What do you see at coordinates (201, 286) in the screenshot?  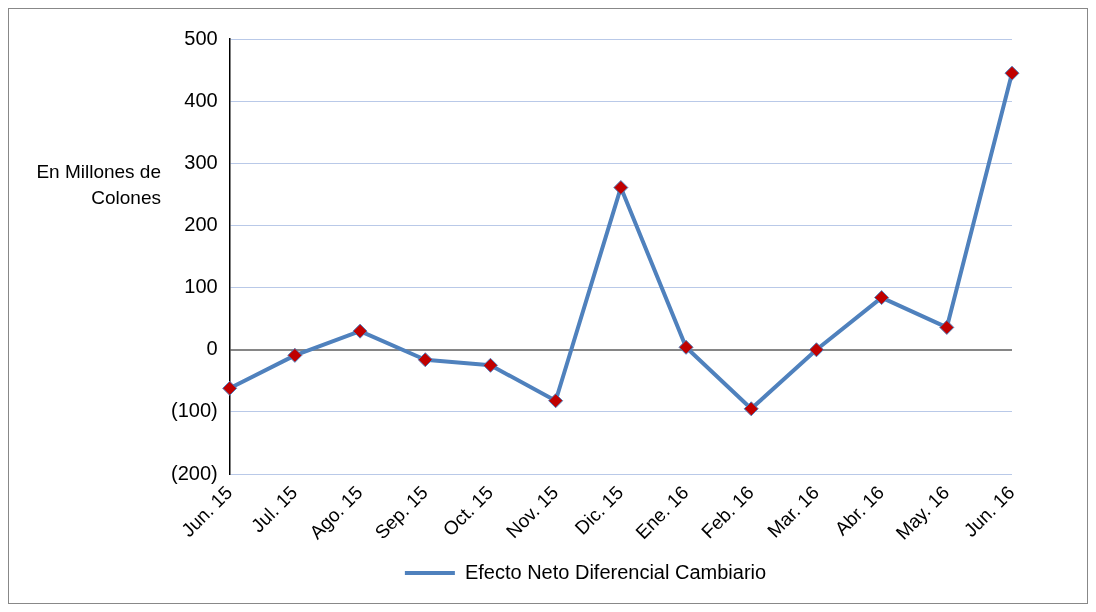 I see `y-tick-label: 100` at bounding box center [201, 286].